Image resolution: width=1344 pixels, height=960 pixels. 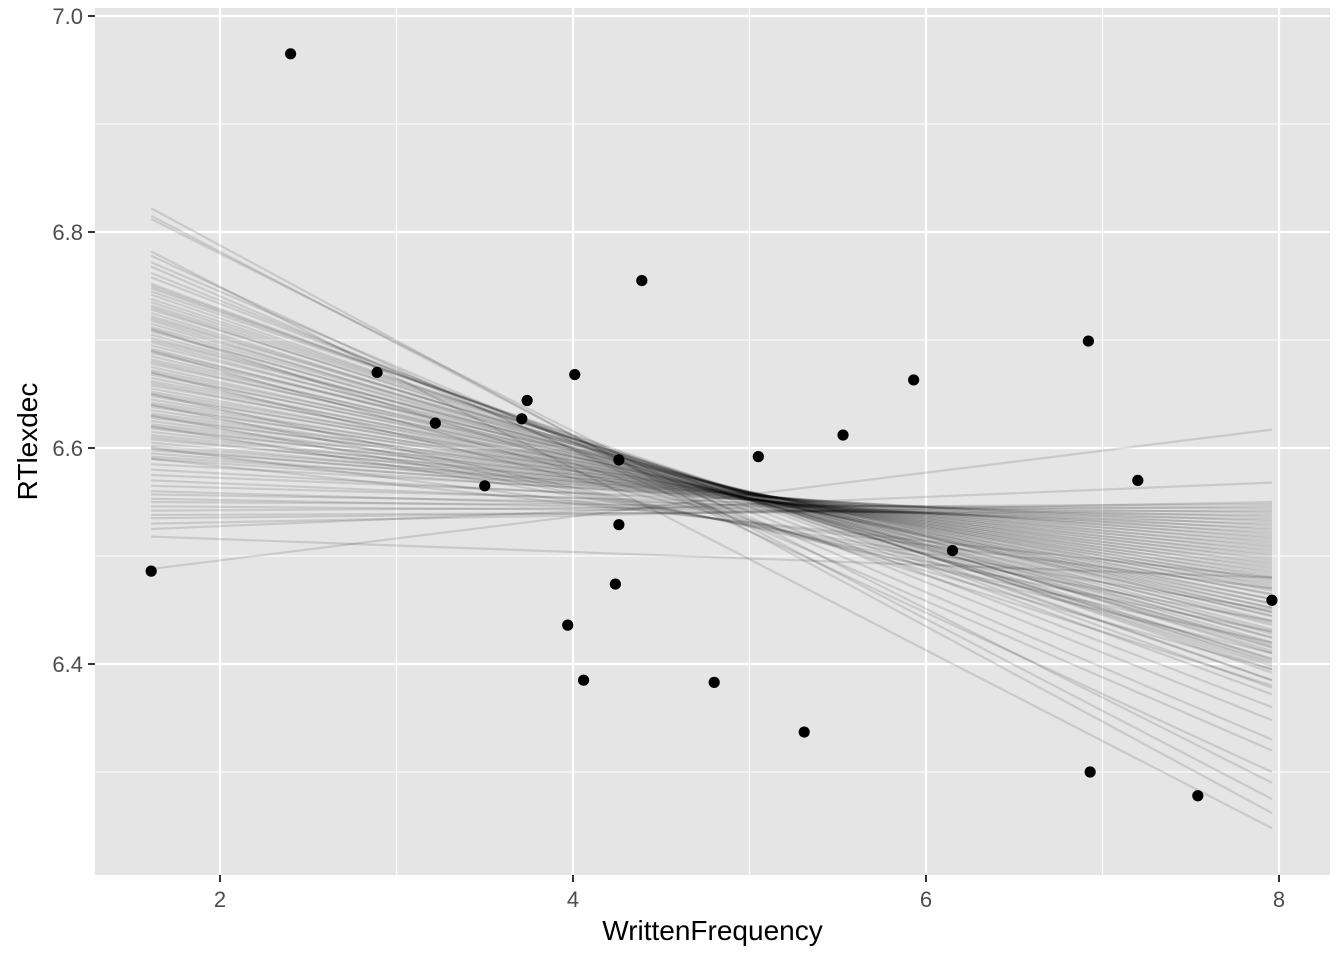 I want to click on y-tick-label: 6.8, so click(x=67, y=232).